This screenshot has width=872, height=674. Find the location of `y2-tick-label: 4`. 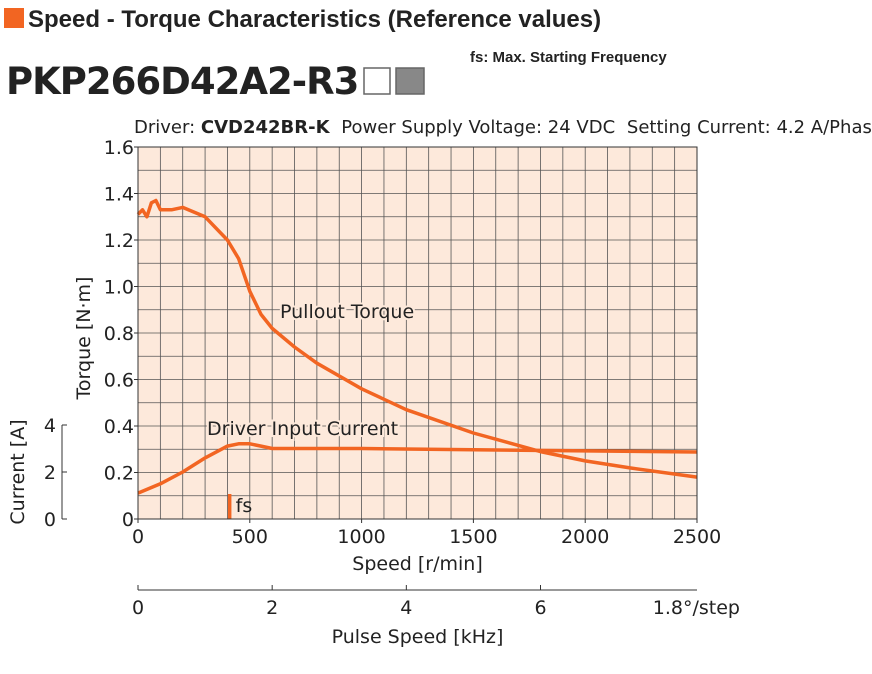

y2-tick-label: 4 is located at coordinates (50, 426).